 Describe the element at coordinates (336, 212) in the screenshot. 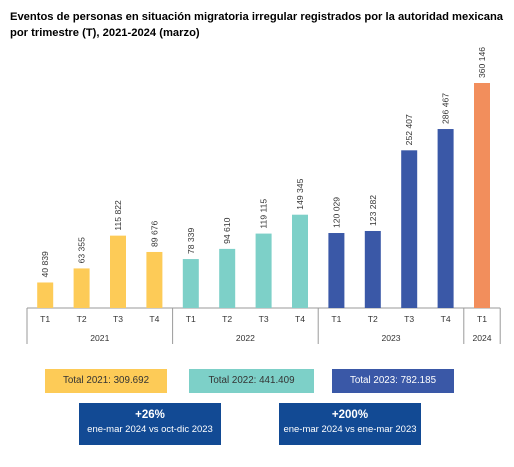

I see `data-label: 120 029` at that location.